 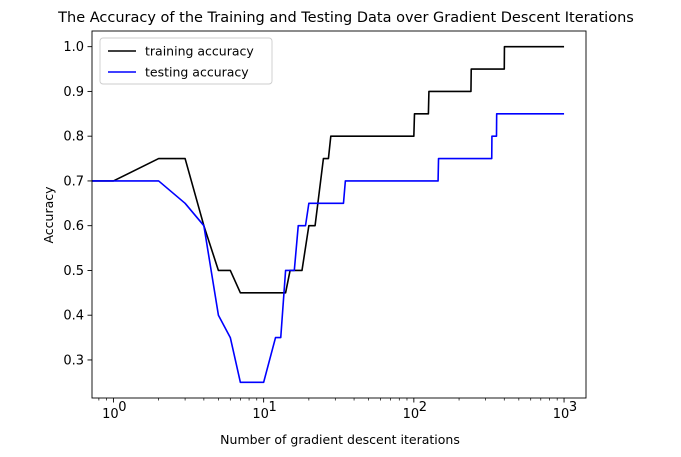 What do you see at coordinates (337, 410) in the screenshot?
I see `x-axis-ticks: 10 0 10 1 10 2 10 3` at bounding box center [337, 410].